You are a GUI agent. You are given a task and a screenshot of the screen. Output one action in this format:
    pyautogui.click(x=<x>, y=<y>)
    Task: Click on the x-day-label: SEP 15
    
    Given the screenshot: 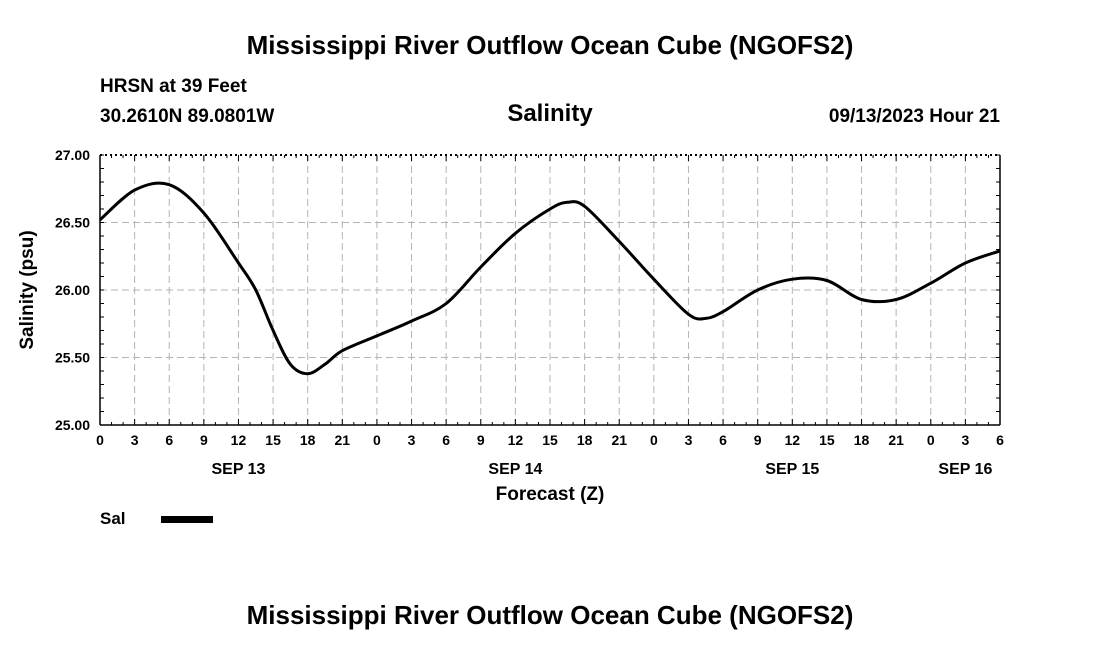 What is the action you would take?
    pyautogui.click(x=792, y=469)
    